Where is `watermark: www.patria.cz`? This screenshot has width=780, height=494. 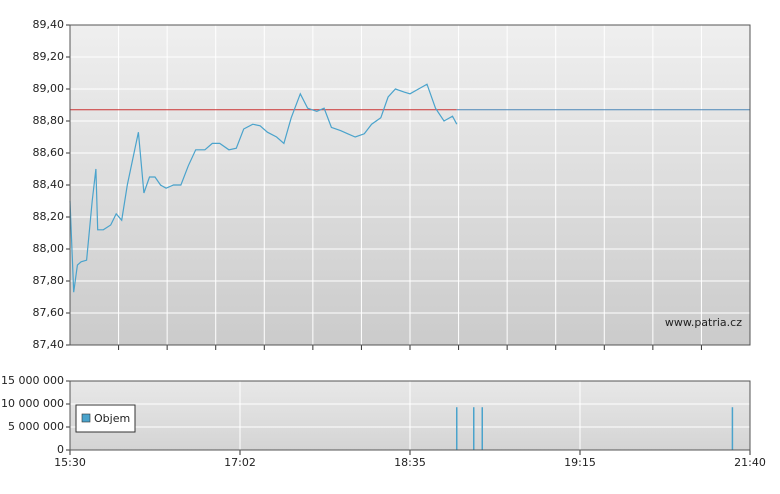
watermark: www.patria.cz is located at coordinates (703, 322).